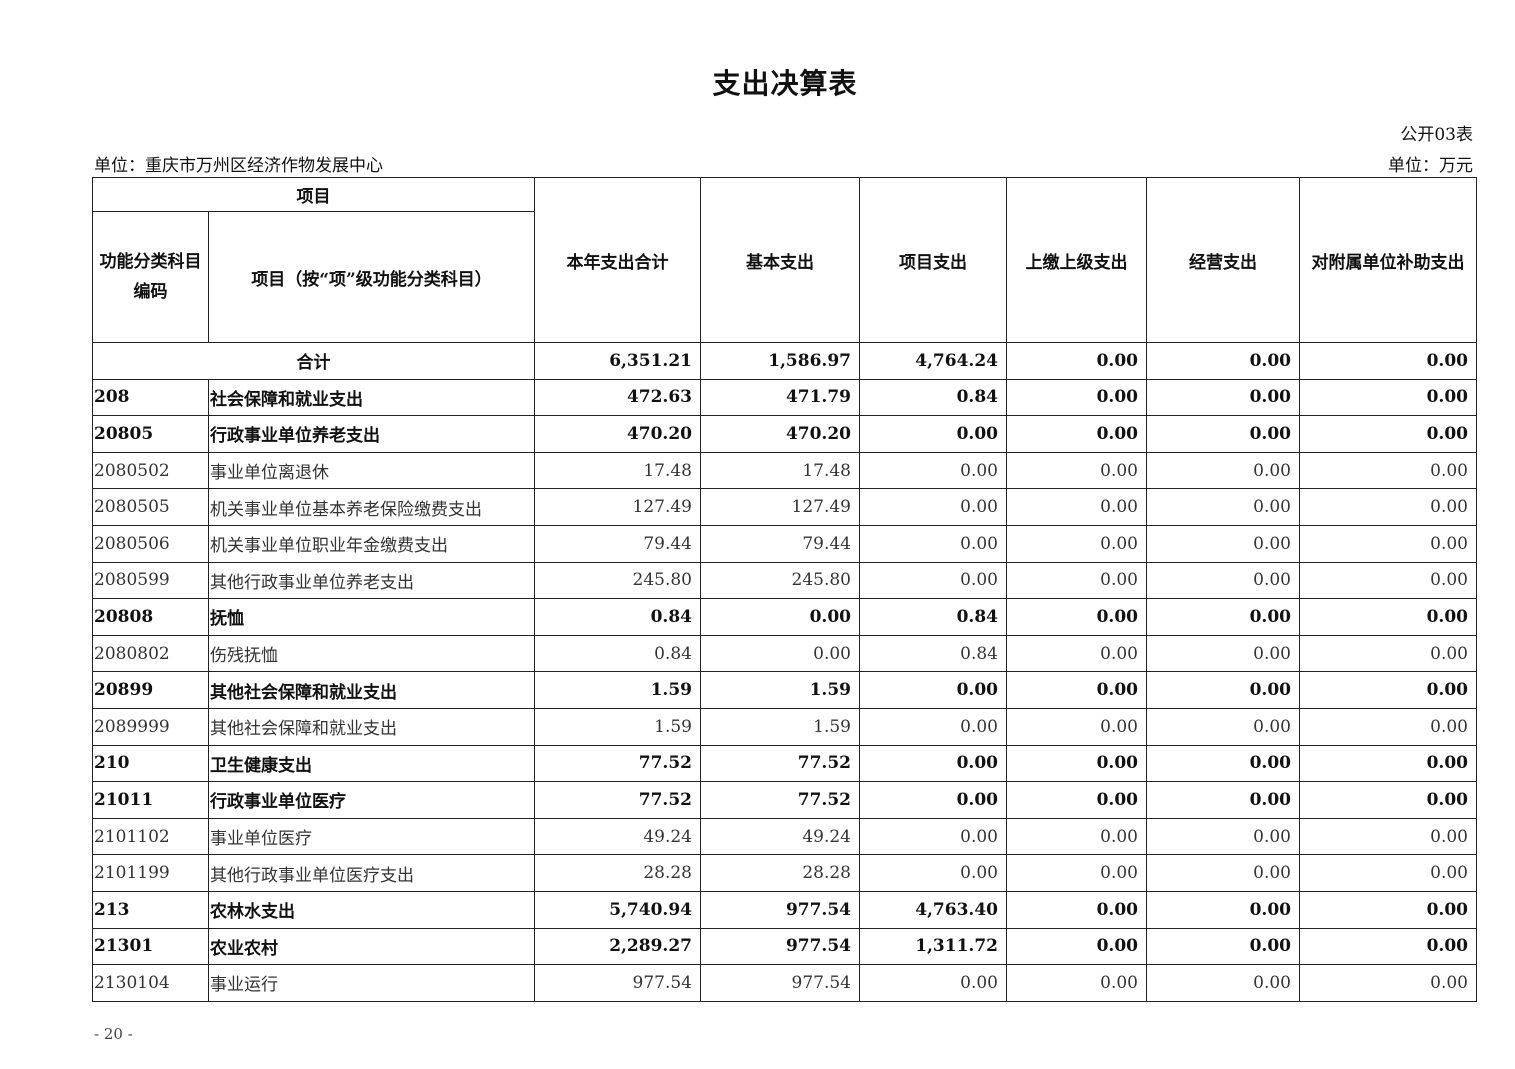 This screenshot has height=1069, width=1515. I want to click on header-upper: 上缴上级支出, so click(1076, 260).